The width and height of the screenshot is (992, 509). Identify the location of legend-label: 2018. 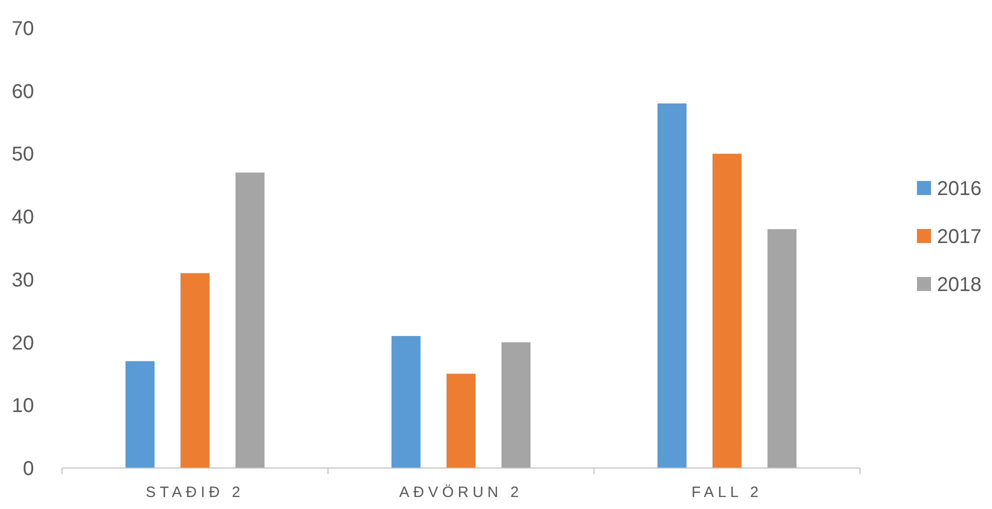
(959, 285).